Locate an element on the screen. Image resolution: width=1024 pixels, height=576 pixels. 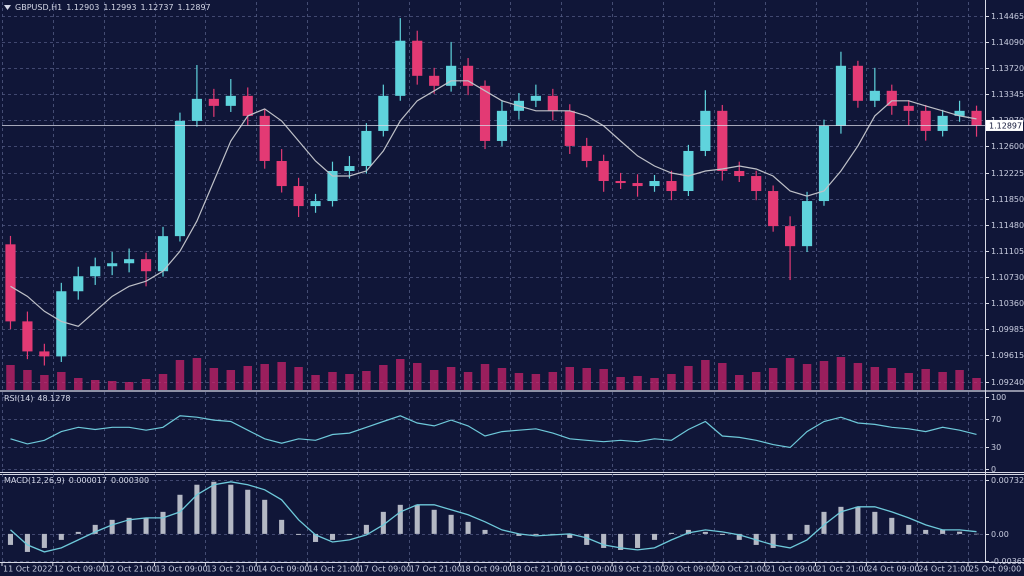
x-tick-label: 20 Oct 21:00 is located at coordinates (741, 569).